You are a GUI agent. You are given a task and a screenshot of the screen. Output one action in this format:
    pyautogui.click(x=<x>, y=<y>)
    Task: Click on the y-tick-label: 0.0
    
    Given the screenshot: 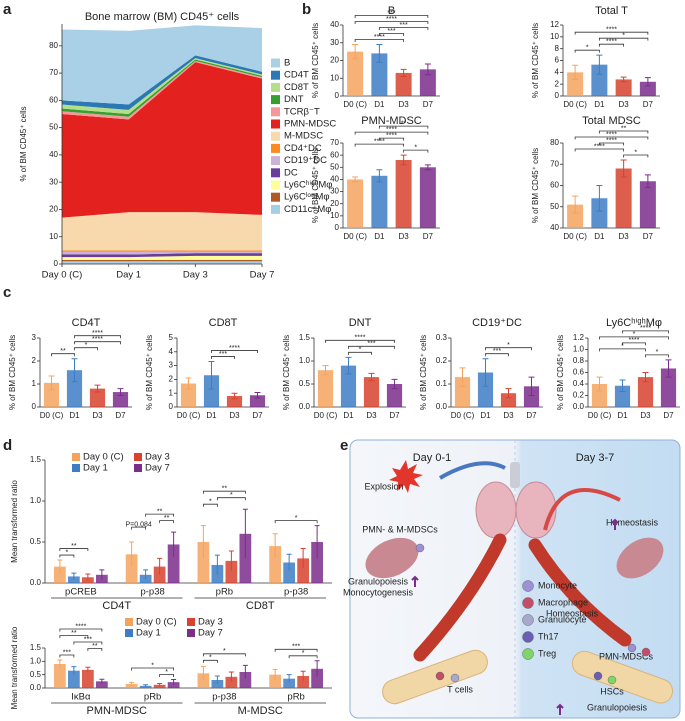 What is the action you would take?
    pyautogui.click(x=36, y=687)
    